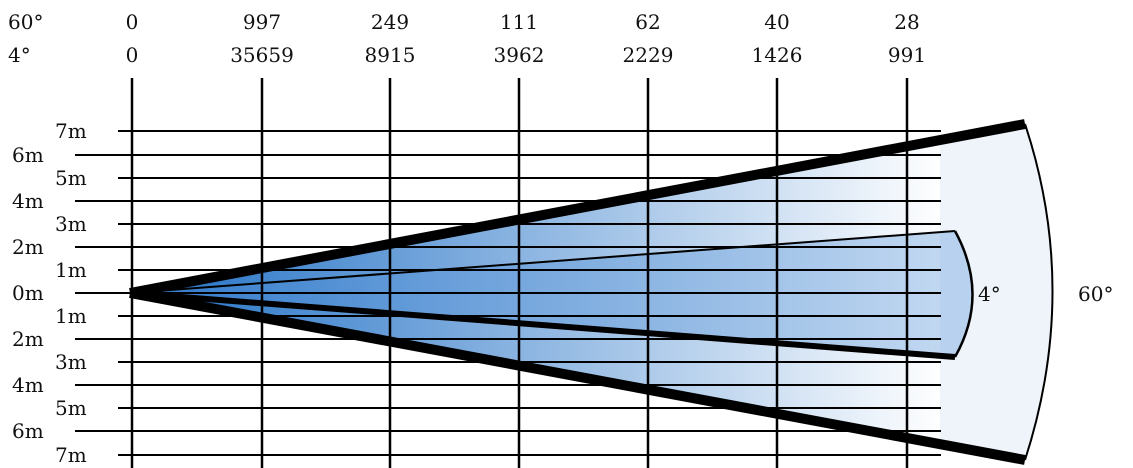 The height and width of the screenshot is (468, 1133). I want to click on beam-60-end-fill, so click(996, 292).